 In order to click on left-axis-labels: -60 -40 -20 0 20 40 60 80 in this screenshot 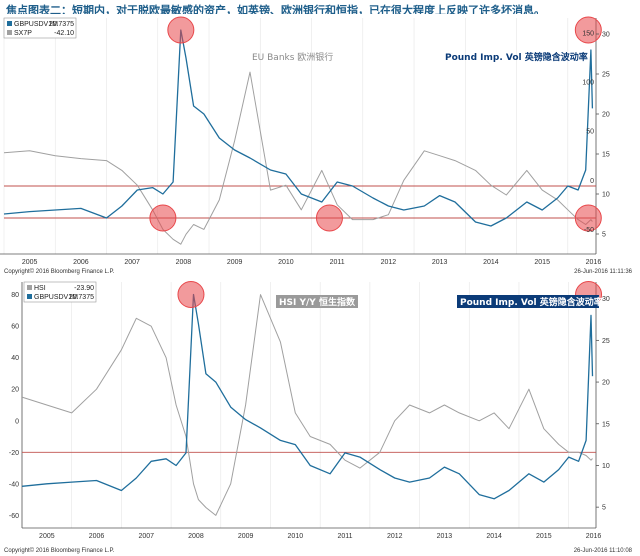, I will do `click(14, 406)`.